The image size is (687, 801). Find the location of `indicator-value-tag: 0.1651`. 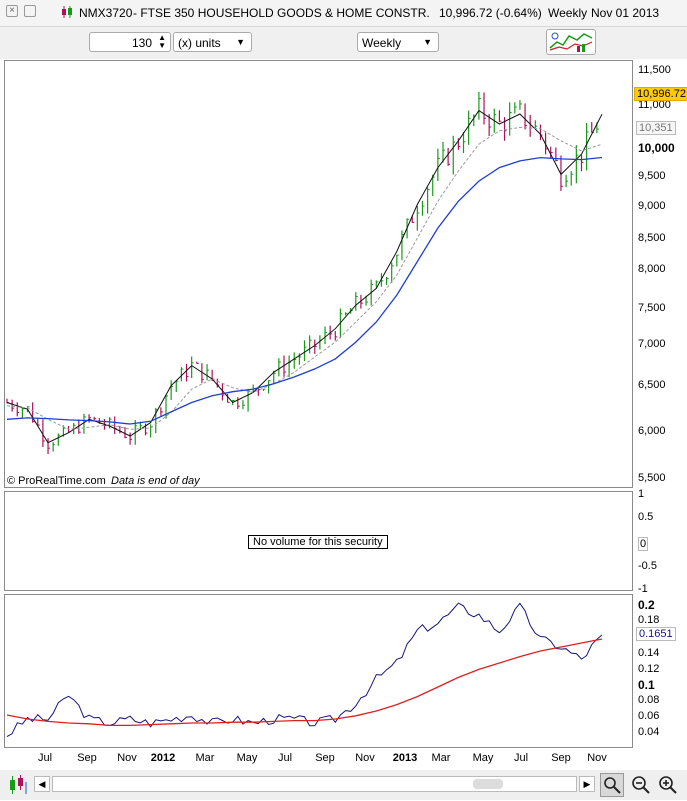

indicator-value-tag: 0.1651 is located at coordinates (656, 634).